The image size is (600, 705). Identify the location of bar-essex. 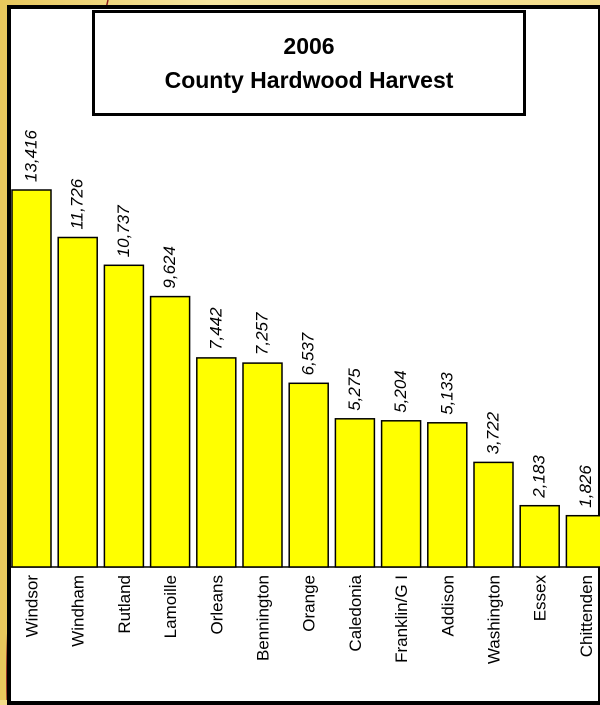
(539, 536).